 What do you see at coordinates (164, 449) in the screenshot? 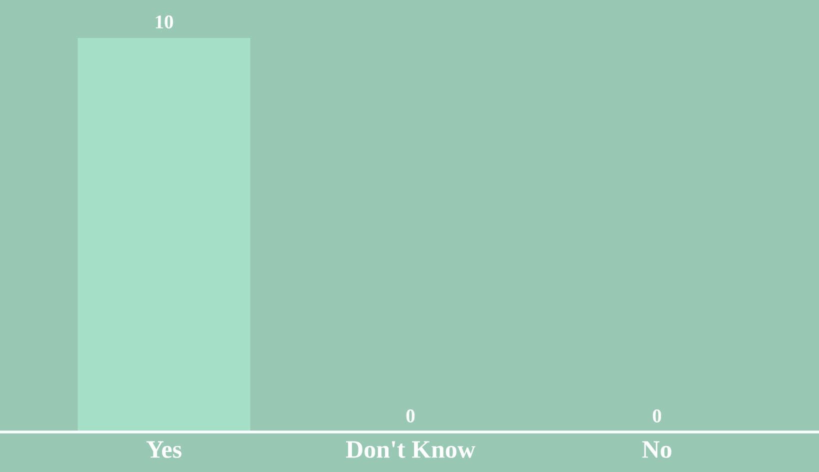
I see `x-tick-label: Yes` at bounding box center [164, 449].